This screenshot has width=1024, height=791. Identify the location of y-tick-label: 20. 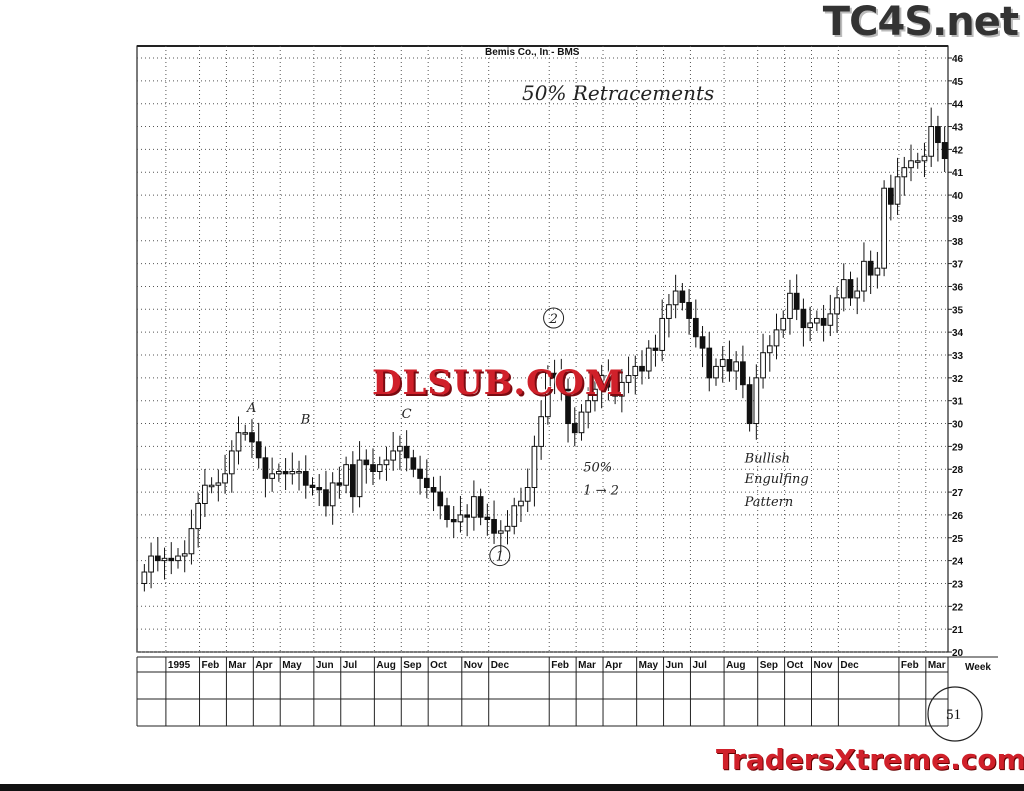
(958, 653).